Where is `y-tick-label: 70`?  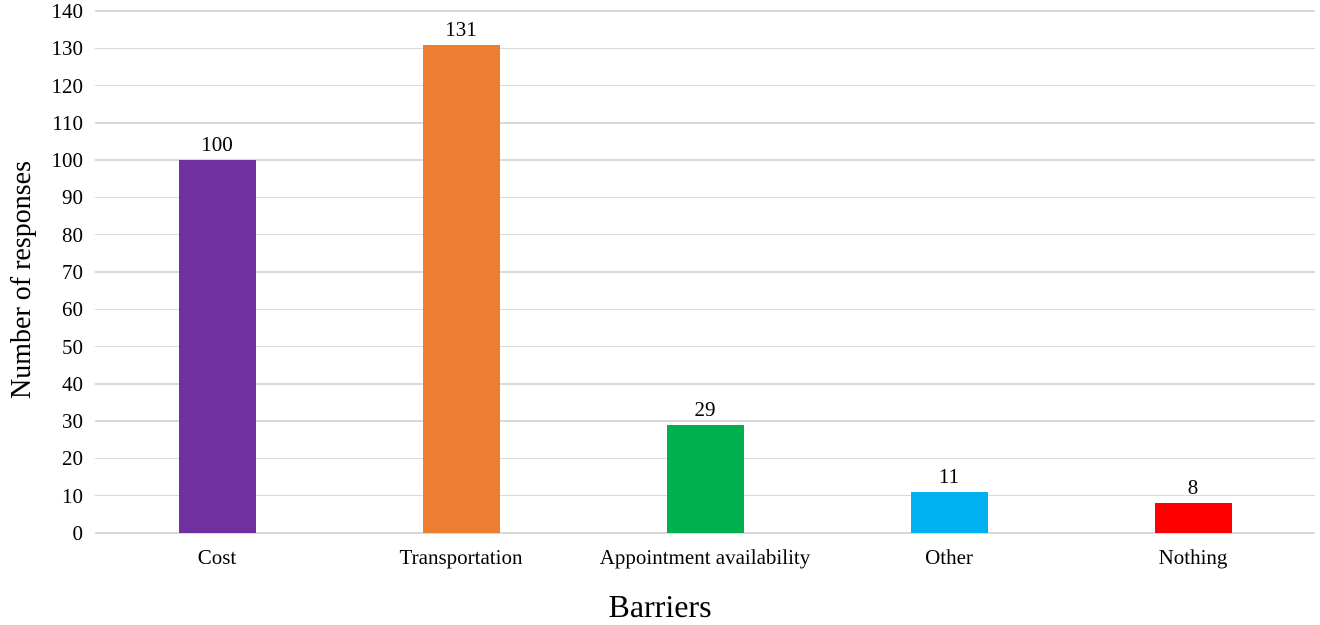 y-tick-label: 70 is located at coordinates (72, 272).